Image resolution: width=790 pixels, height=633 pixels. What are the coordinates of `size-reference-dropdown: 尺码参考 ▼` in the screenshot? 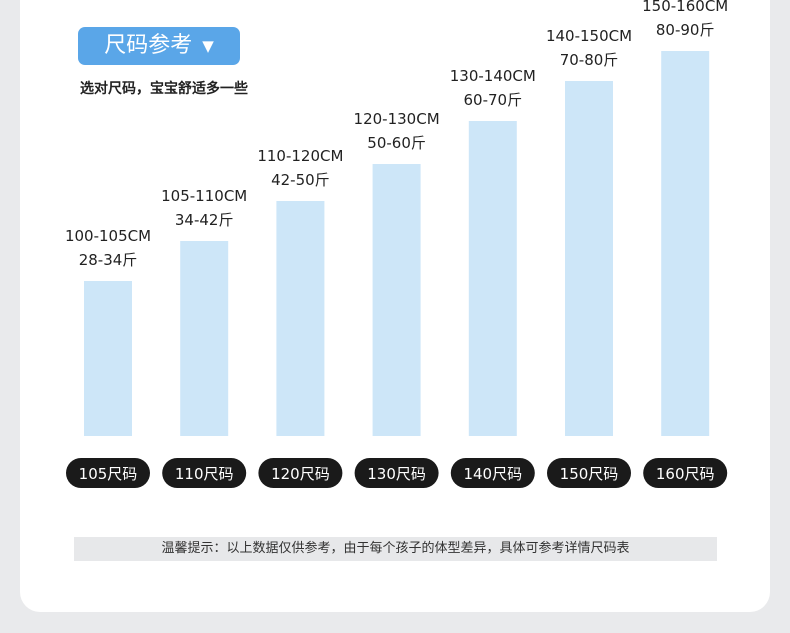 It's located at (159, 46).